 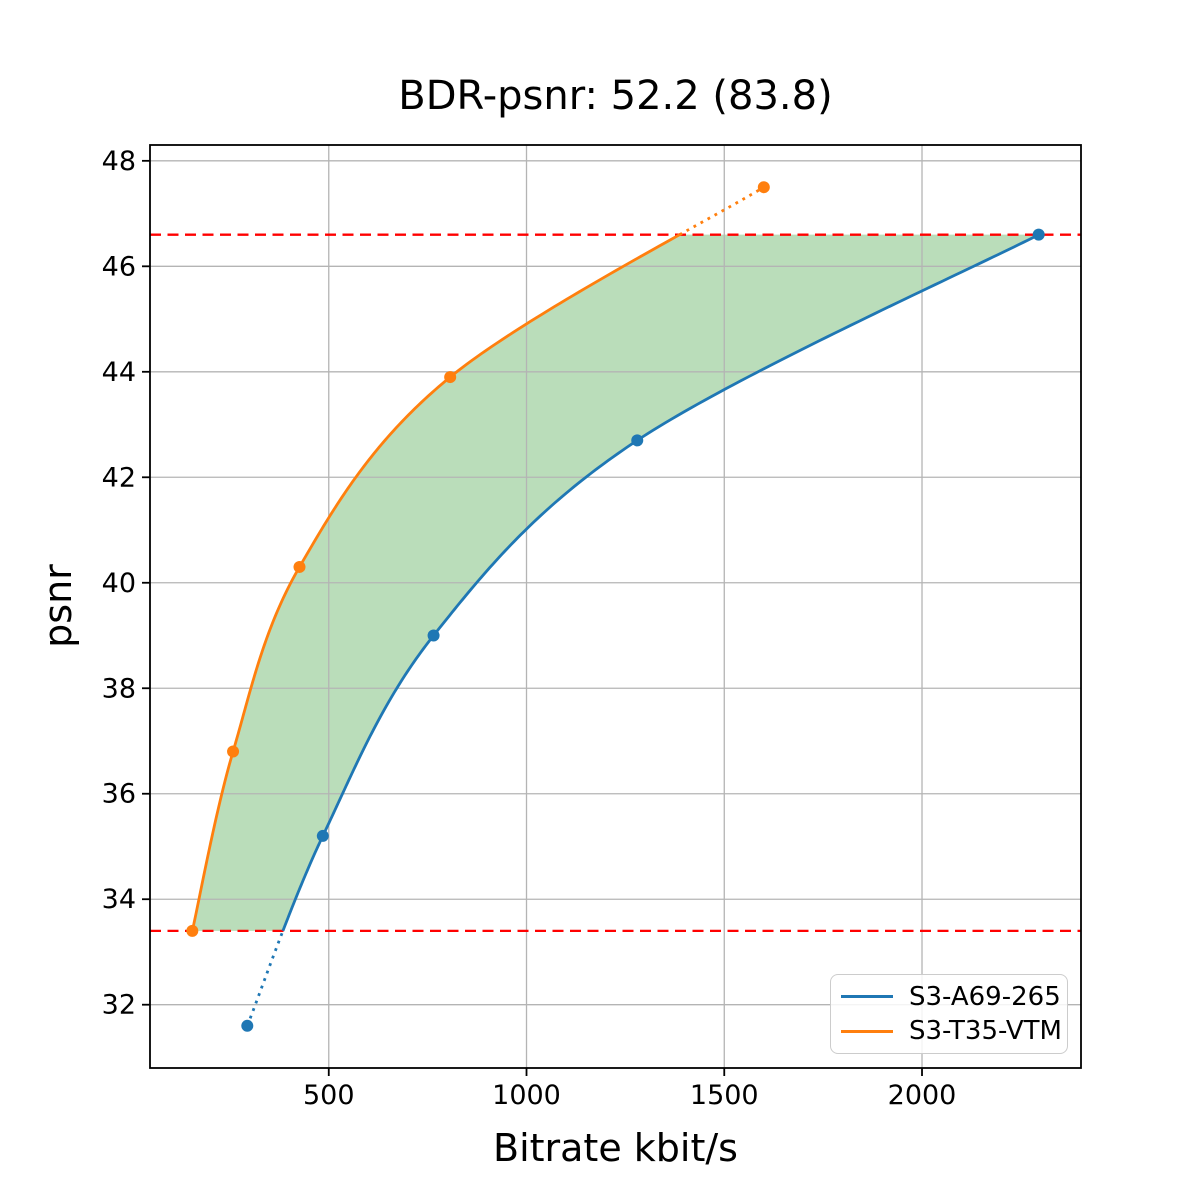 I want to click on legend-line-orange, so click(x=867, y=1031).